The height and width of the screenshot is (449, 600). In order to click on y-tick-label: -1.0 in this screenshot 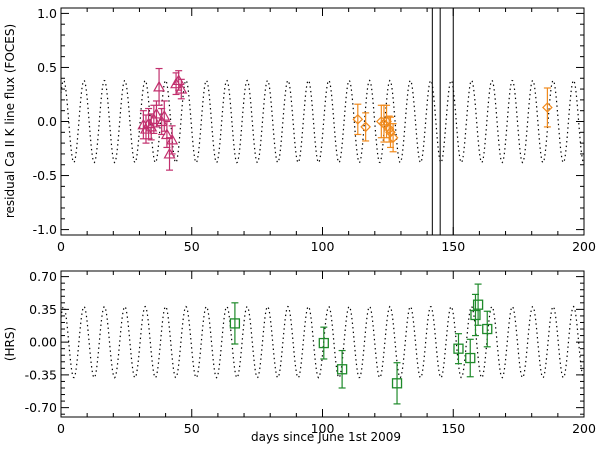, I will do `click(45, 229)`.